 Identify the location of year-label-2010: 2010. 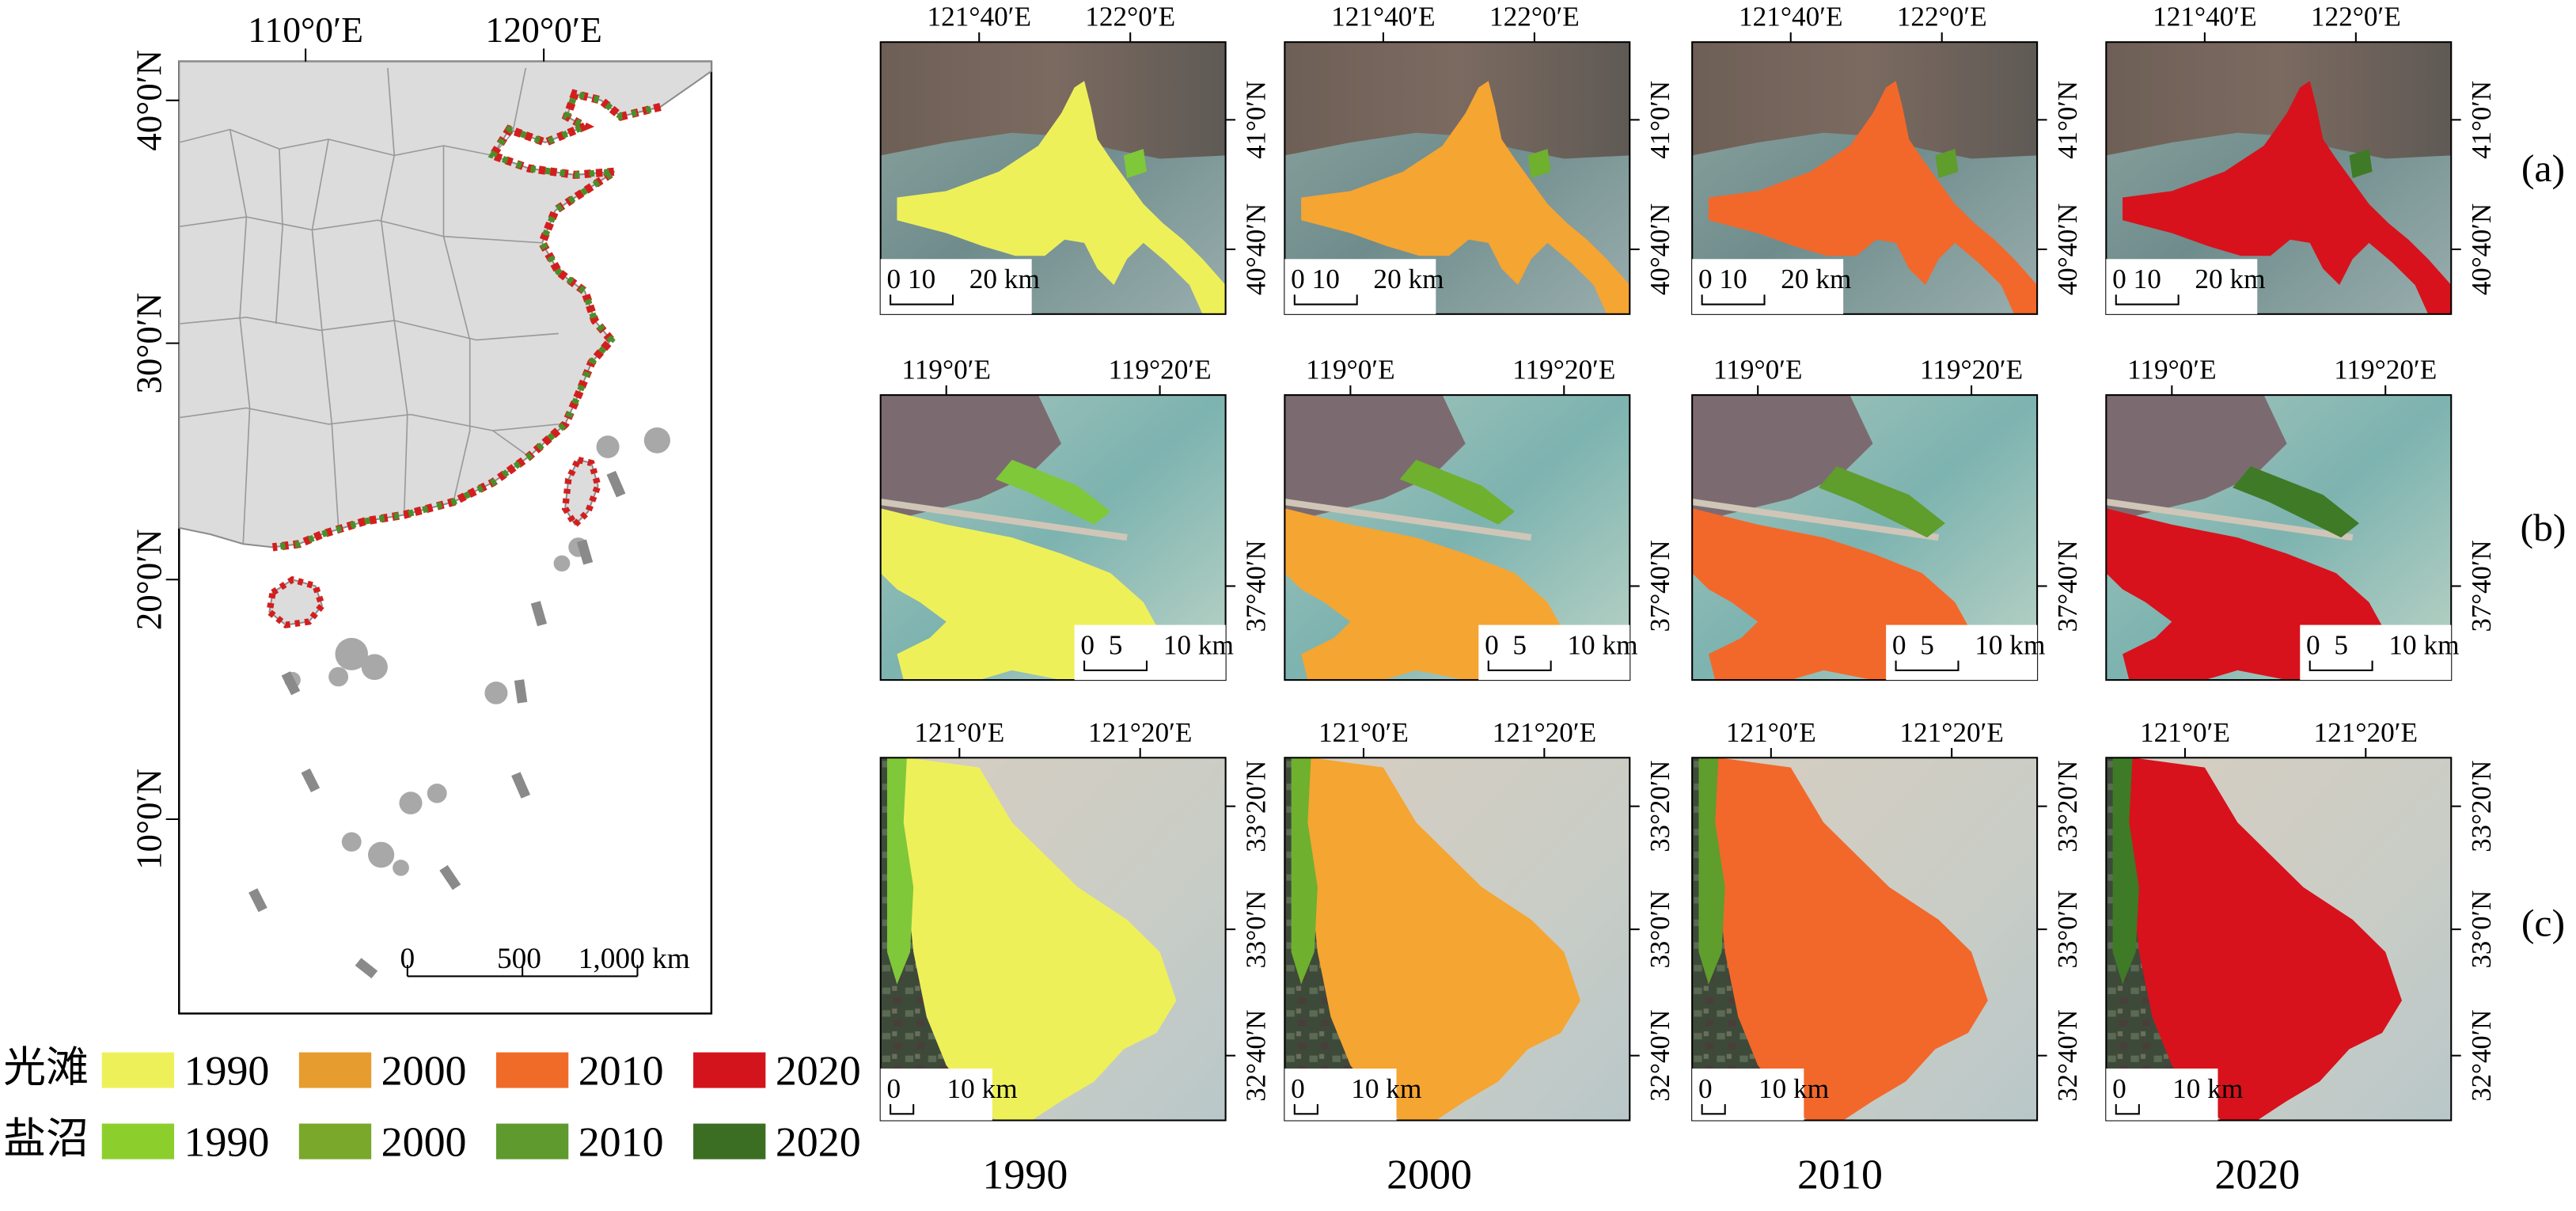
(1840, 1174).